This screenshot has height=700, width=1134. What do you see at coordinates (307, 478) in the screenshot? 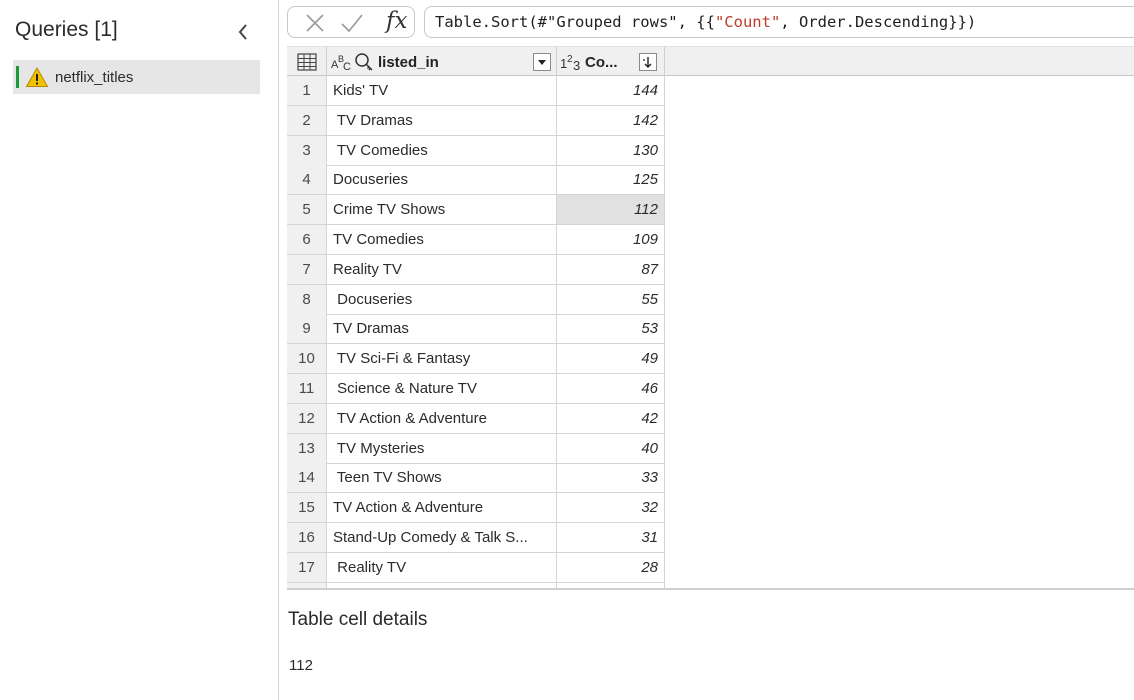
I see `row-number: 14` at bounding box center [307, 478].